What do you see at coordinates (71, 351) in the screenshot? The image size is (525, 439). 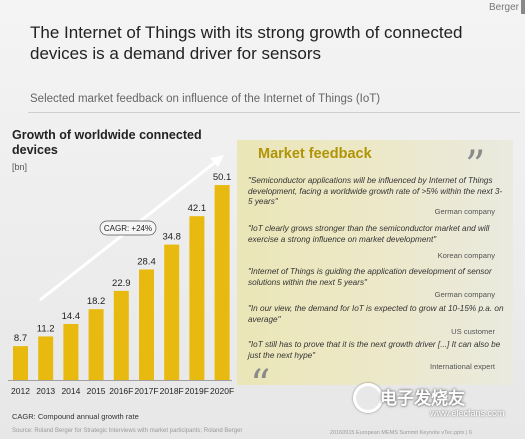 I see `bar-2014` at bounding box center [71, 351].